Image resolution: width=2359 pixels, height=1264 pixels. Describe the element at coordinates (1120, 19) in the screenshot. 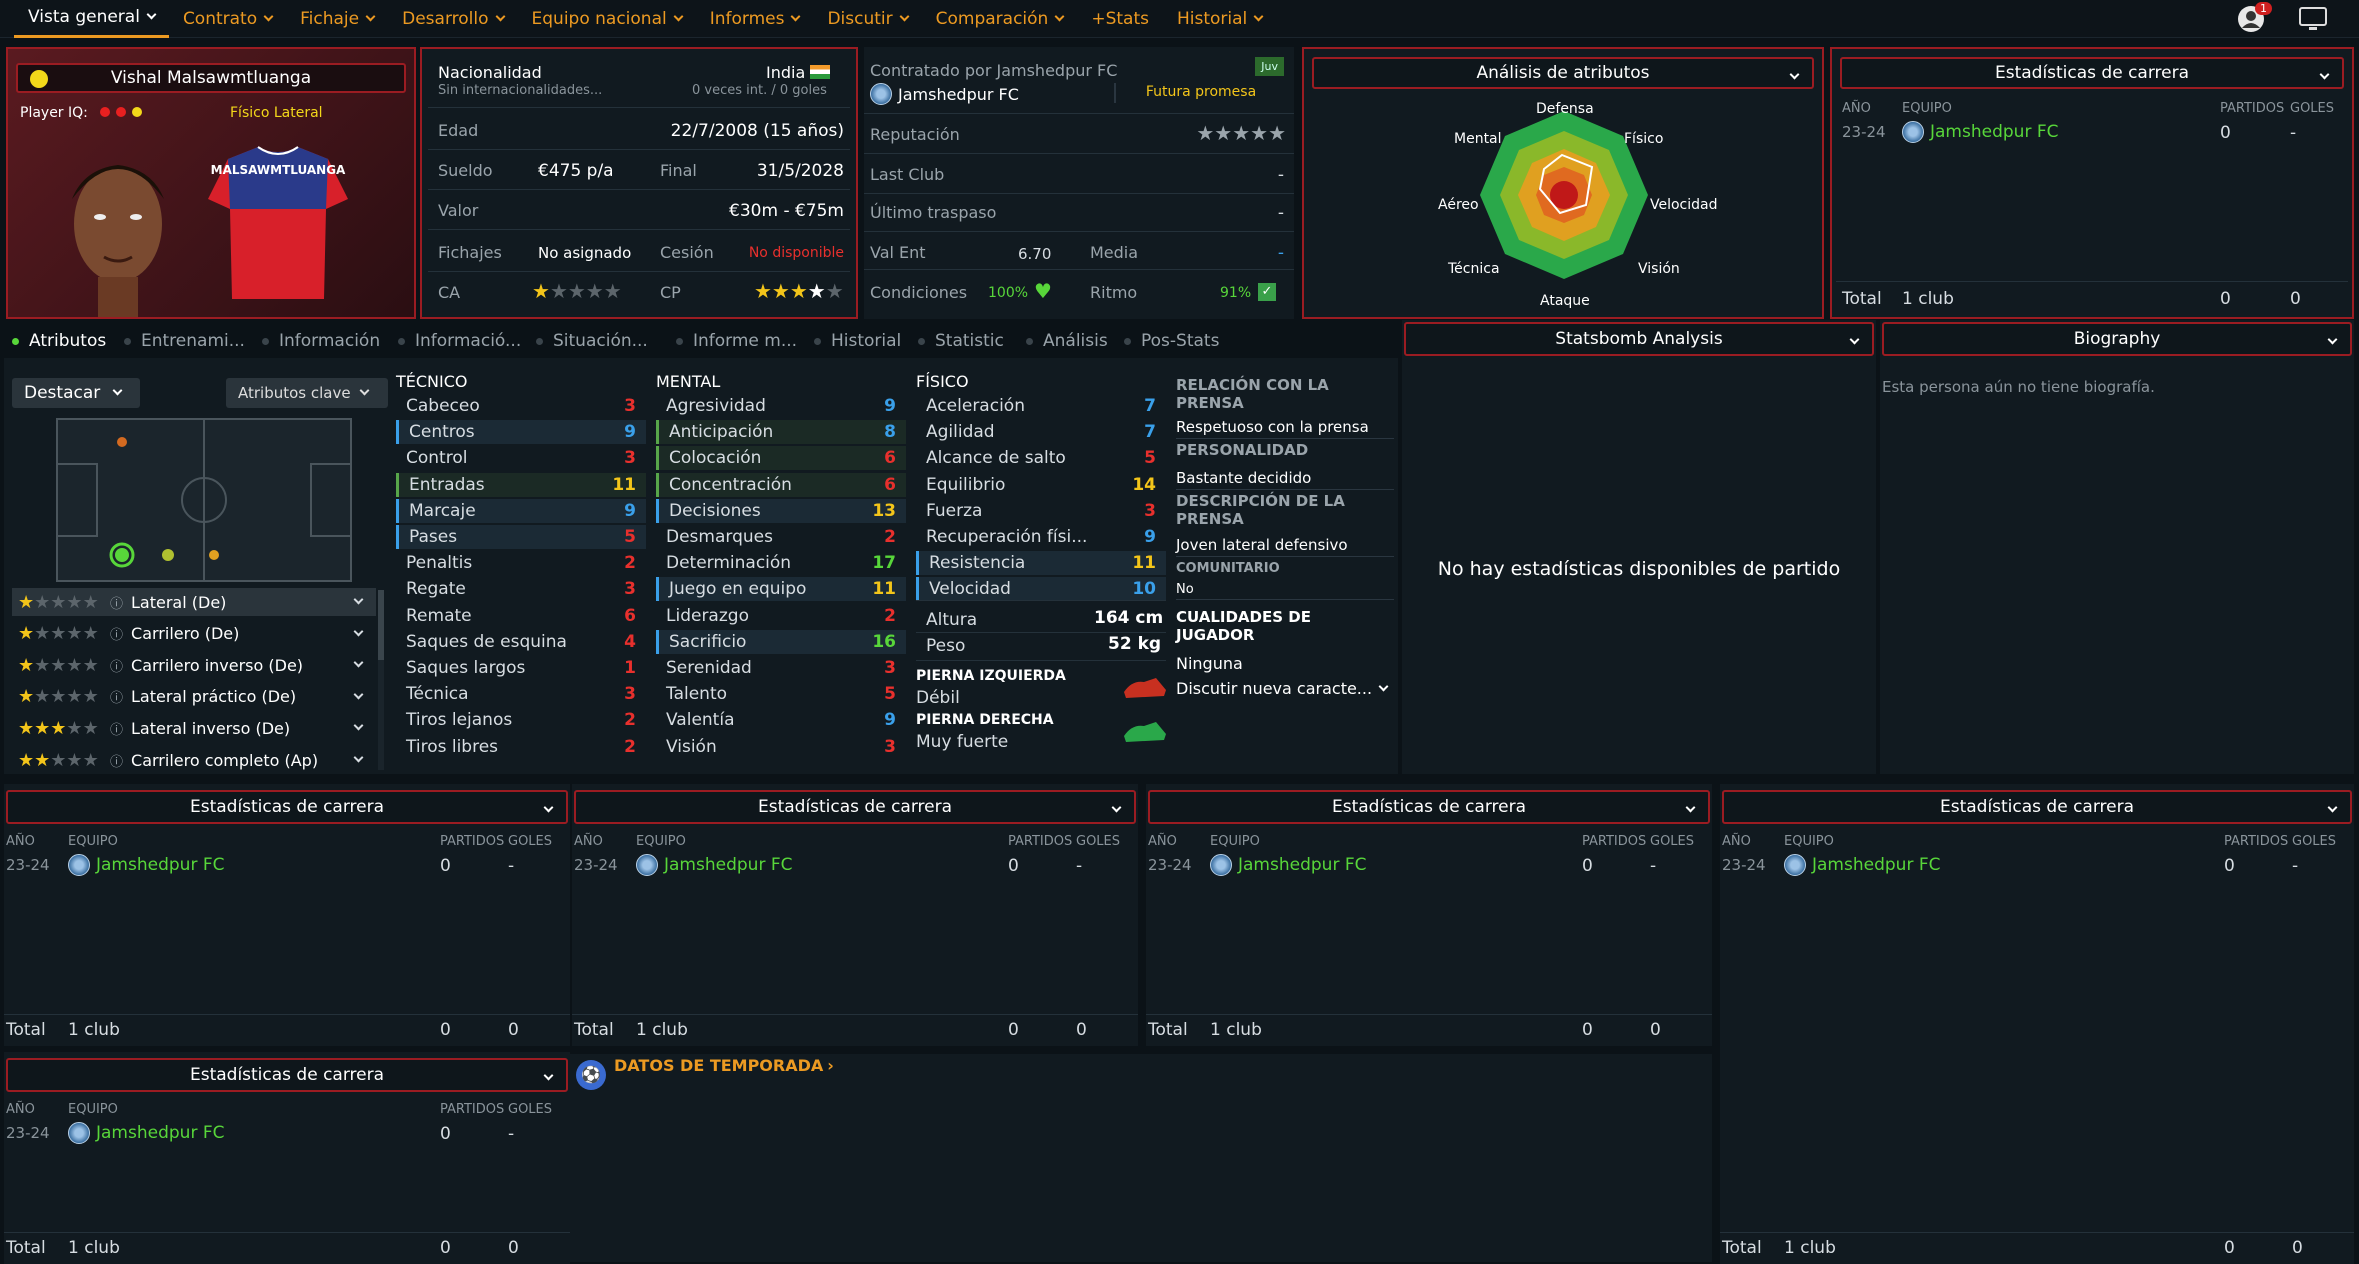

I see `nav-stats: +Stats` at that location.